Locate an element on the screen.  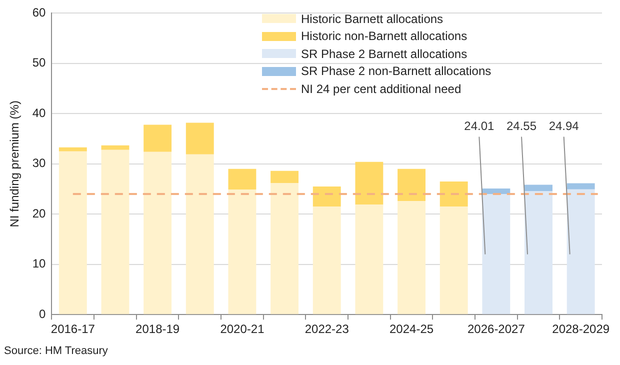
y-tick-label: 20 is located at coordinates (39, 213).